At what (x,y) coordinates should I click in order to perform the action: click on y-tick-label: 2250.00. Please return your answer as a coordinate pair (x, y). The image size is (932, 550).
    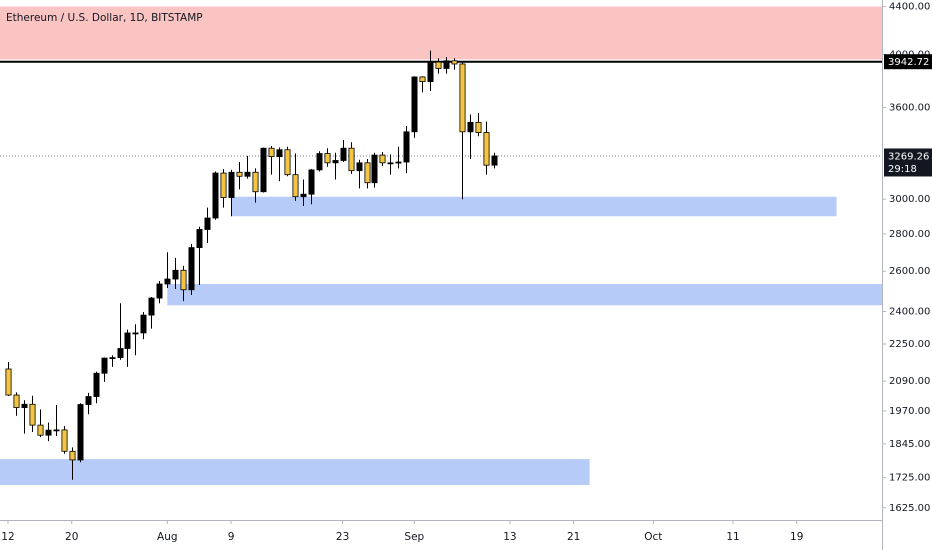
    Looking at the image, I should click on (909, 344).